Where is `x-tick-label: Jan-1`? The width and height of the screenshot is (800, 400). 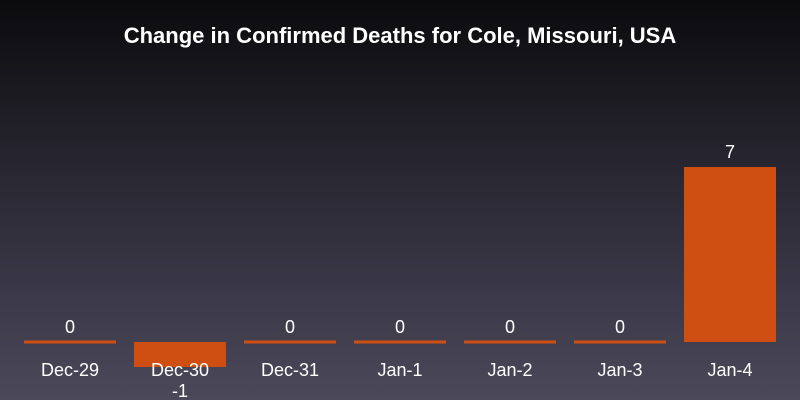 x-tick-label: Jan-1 is located at coordinates (399, 370).